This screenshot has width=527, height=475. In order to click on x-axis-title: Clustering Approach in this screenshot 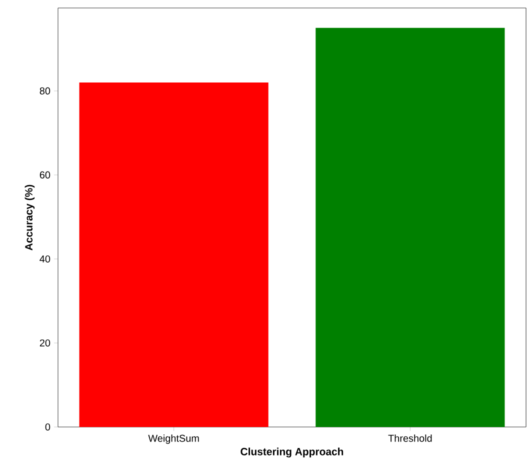, I will do `click(292, 453)`.